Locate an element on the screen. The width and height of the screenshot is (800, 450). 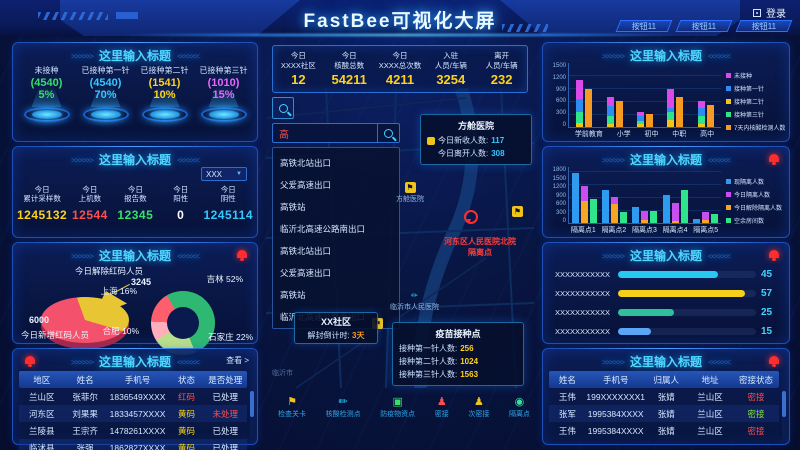
people-icon: ♟ is located at coordinates (478, 402).